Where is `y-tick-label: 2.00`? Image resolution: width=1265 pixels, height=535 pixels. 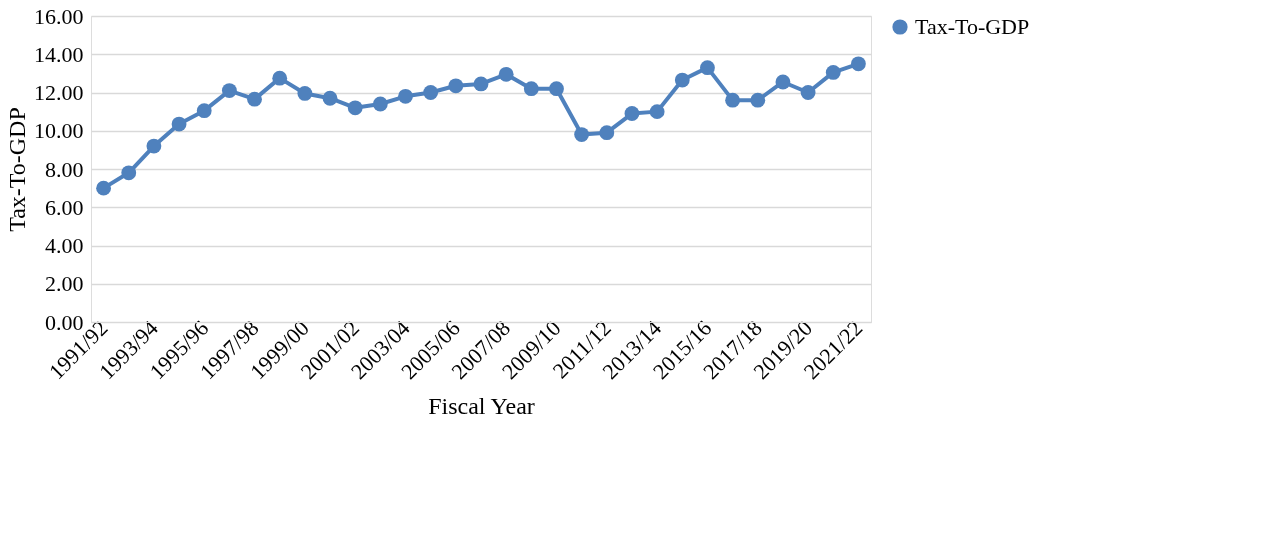
y-tick-label: 2.00 is located at coordinates (64, 284).